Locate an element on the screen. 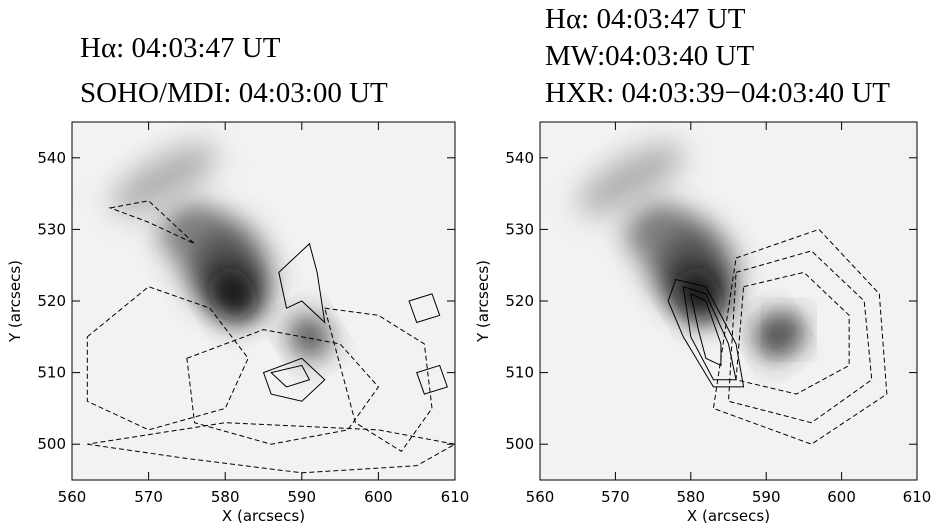 This screenshot has height=526, width=936. panel-title: HXR: 04:03:39−04:03:40 UT is located at coordinates (717, 93).